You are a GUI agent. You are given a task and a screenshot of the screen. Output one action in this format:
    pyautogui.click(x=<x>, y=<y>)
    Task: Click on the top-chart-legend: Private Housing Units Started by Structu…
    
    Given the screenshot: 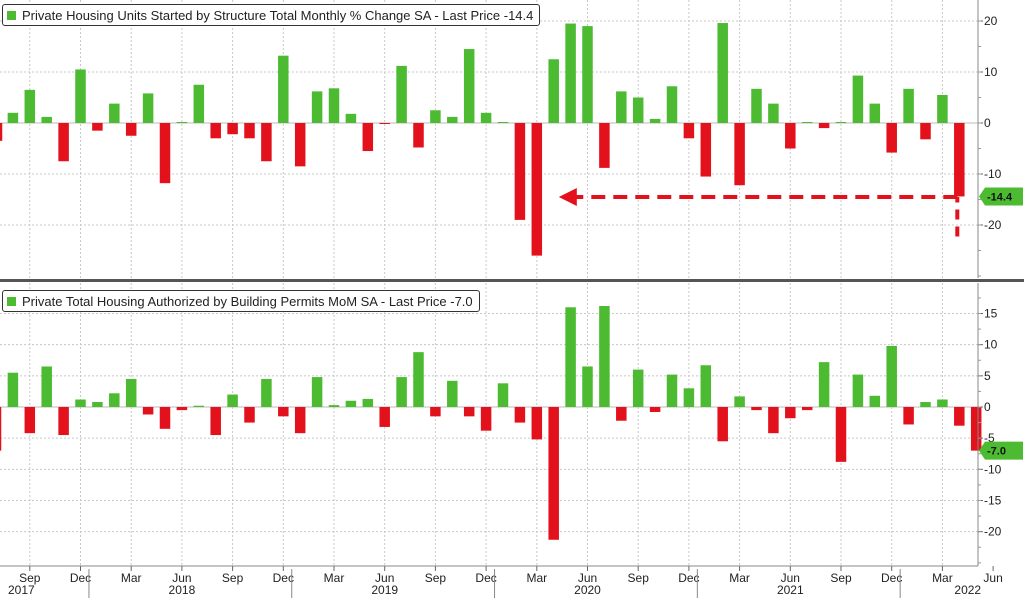 What is the action you would take?
    pyautogui.click(x=271, y=15)
    